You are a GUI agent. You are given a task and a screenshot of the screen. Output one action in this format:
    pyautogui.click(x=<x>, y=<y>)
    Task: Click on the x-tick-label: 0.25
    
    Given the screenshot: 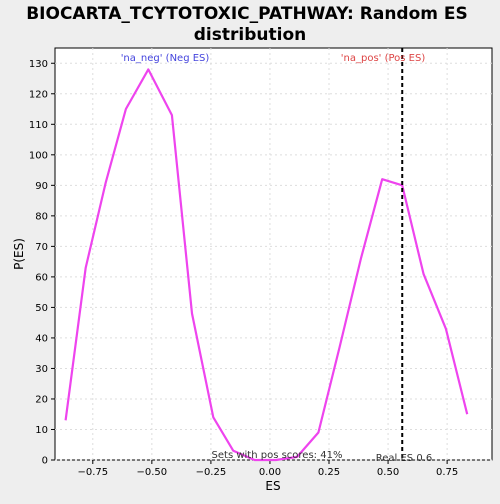 What is the action you would take?
    pyautogui.click(x=329, y=472)
    